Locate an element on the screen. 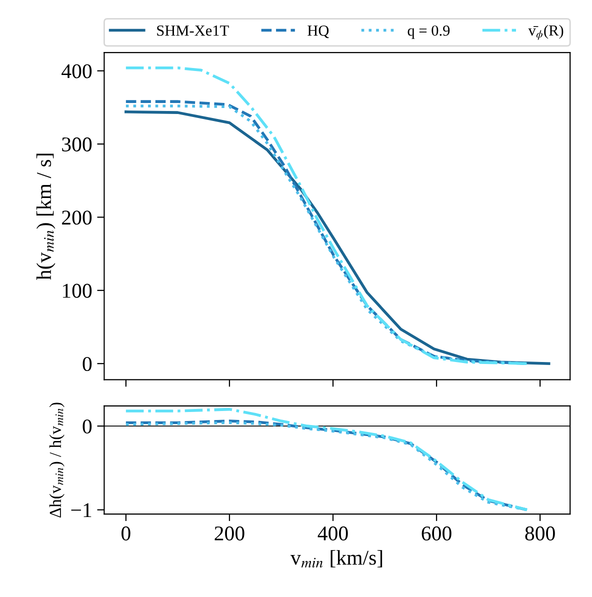  y-tick-label: 300 is located at coordinates (77, 144).